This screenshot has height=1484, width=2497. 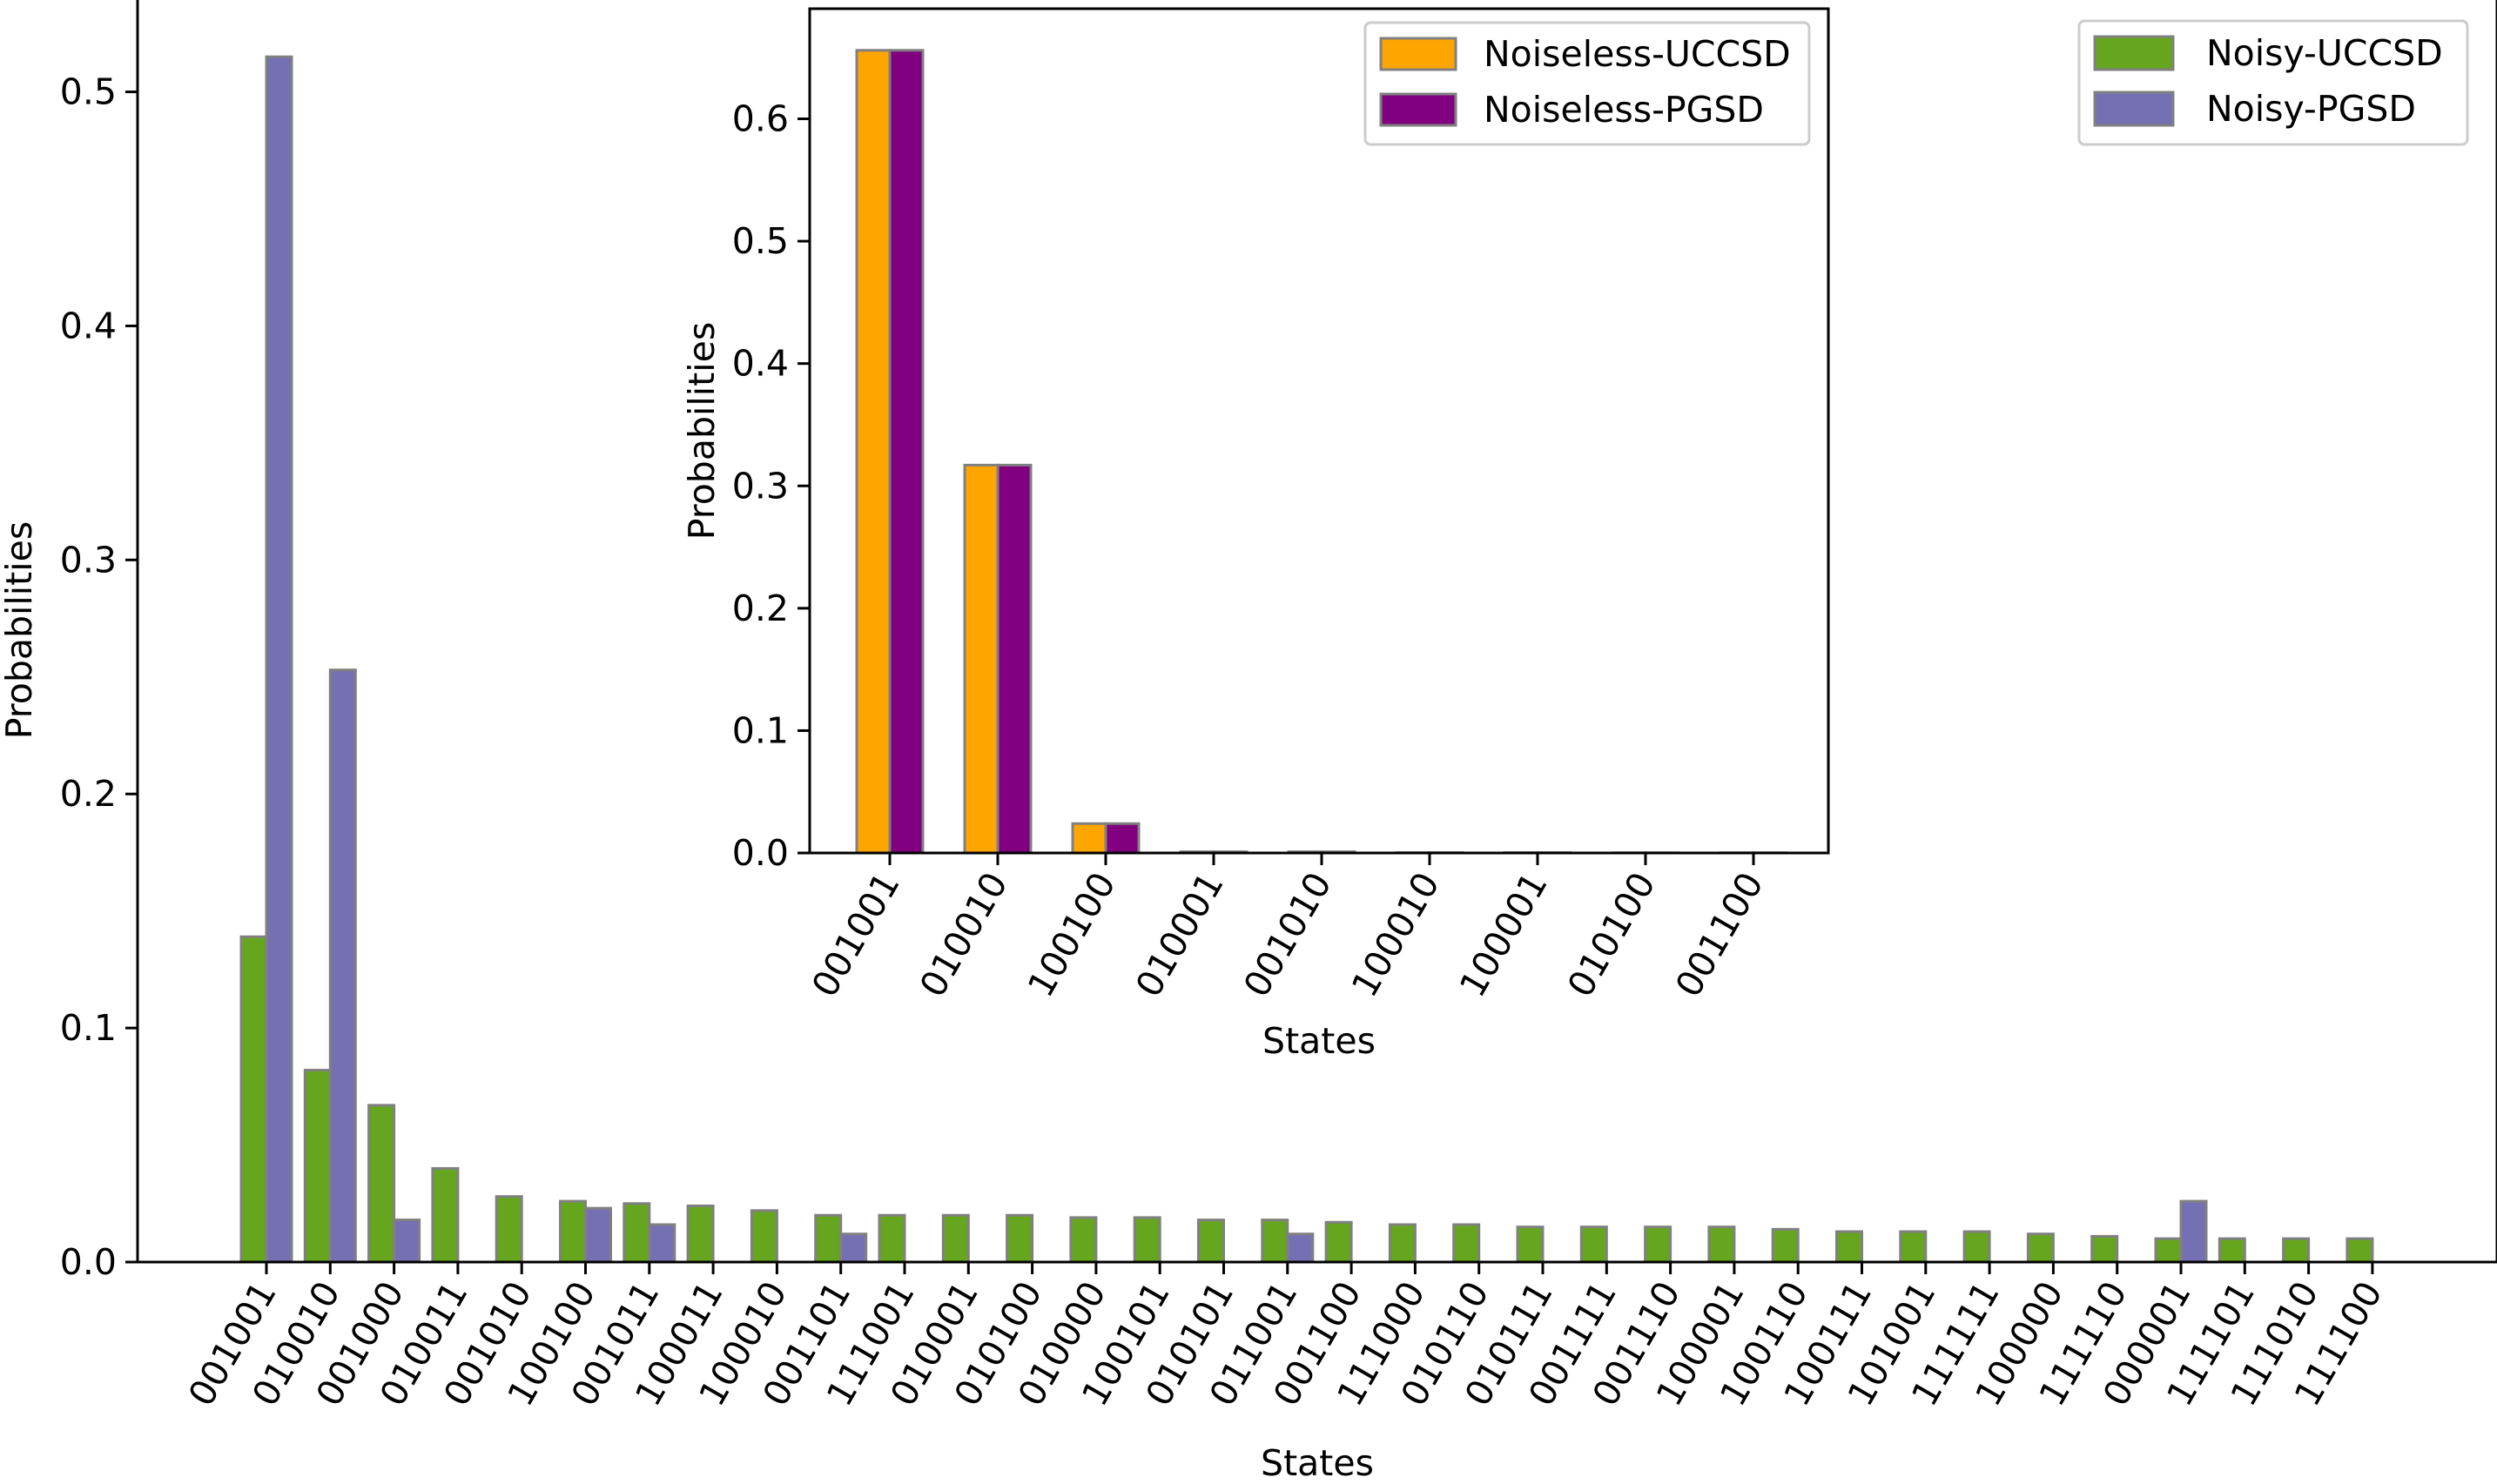 What do you see at coordinates (89, 92) in the screenshot?
I see `main-ytick-label: 0.5` at bounding box center [89, 92].